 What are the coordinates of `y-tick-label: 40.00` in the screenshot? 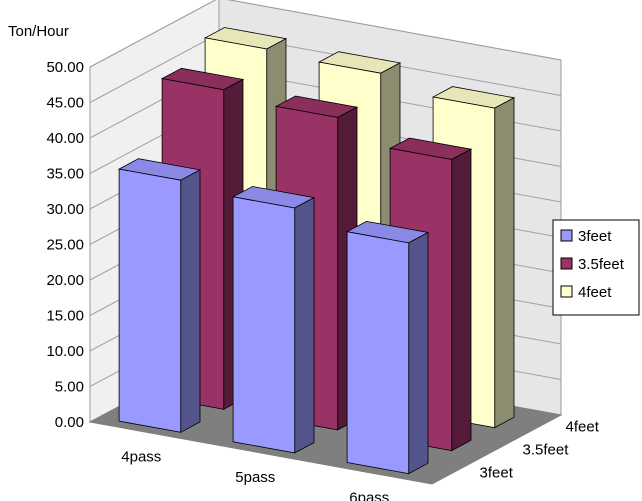 It's located at (65, 138).